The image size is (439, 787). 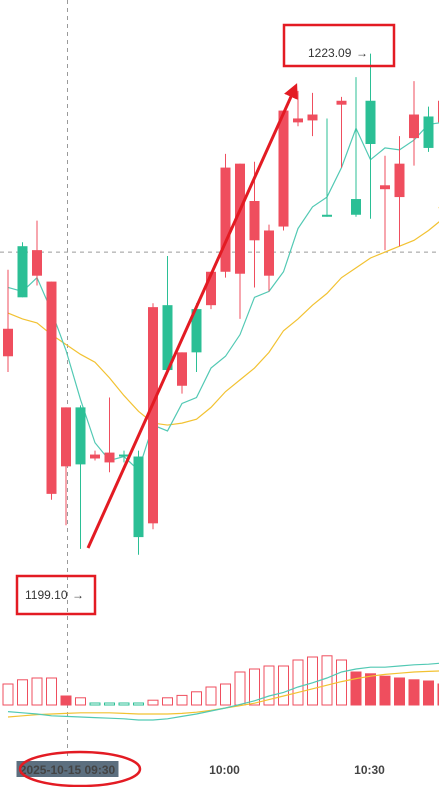 I want to click on low-arrow-icon: →, so click(x=78, y=595).